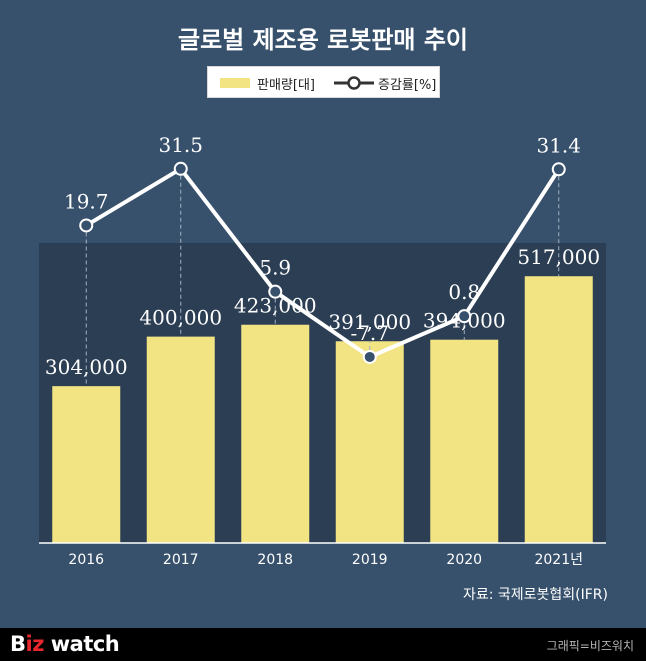 The height and width of the screenshot is (661, 646). What do you see at coordinates (235, 83) in the screenshot?
I see `legend-bar-swatch` at bounding box center [235, 83].